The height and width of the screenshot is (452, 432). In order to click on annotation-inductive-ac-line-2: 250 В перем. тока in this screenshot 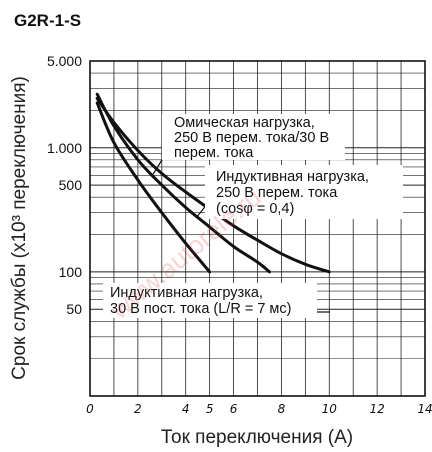, I will do `click(277, 193)`.